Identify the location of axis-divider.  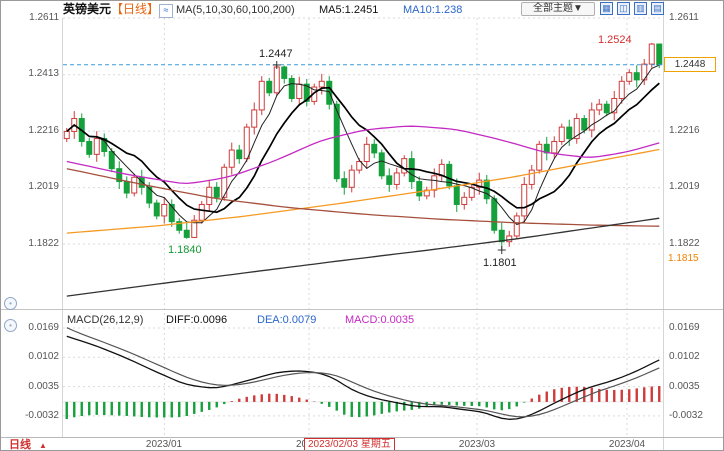
(362, 437).